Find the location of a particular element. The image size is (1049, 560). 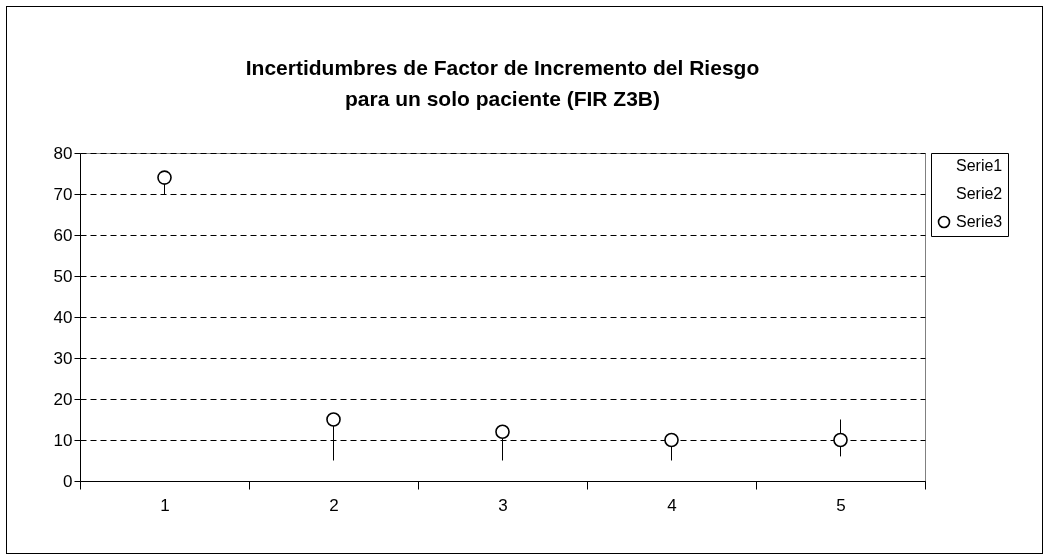

y-tick-label: 50 is located at coordinates (63, 276).